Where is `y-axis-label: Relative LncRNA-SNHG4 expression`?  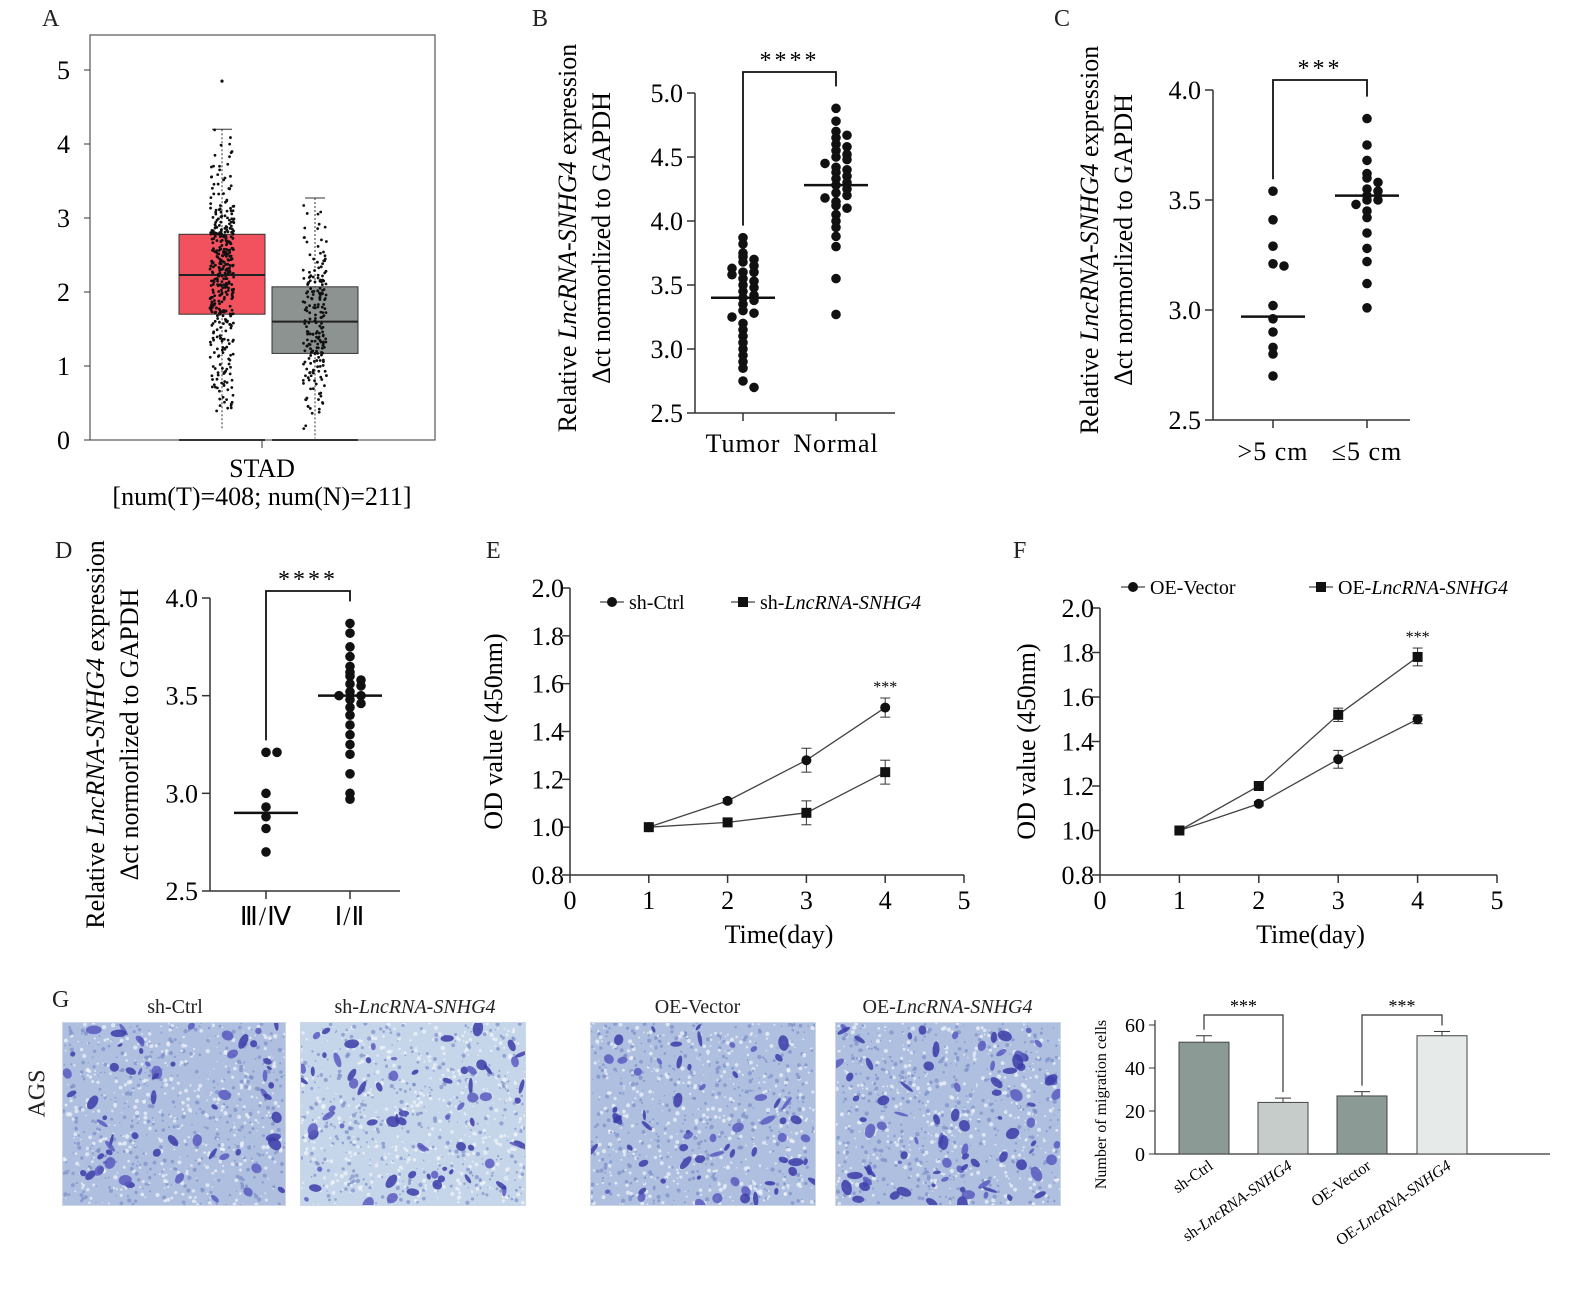
y-axis-label: Relative LncRNA-SNHG4 expression is located at coordinates (1089, 240).